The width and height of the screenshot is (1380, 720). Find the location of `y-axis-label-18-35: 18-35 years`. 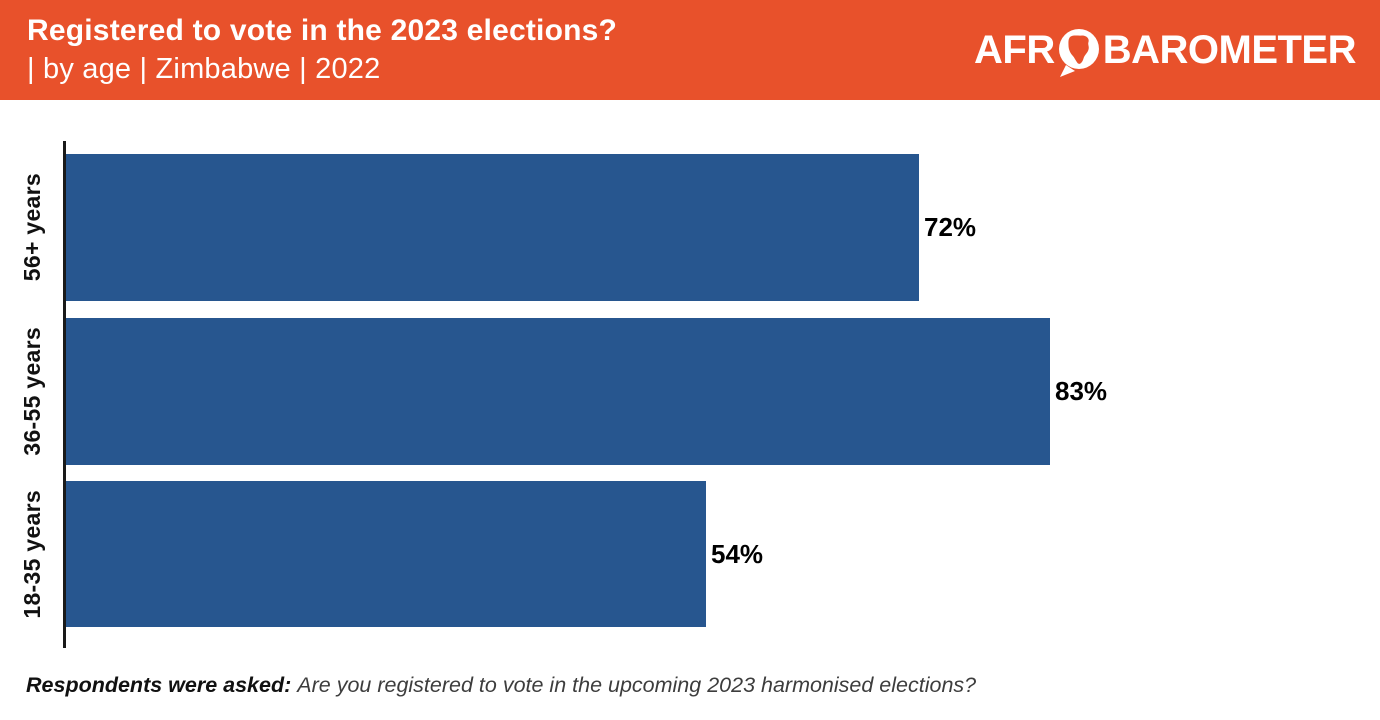

y-axis-label-18-35: 18-35 years is located at coordinates (31, 554).